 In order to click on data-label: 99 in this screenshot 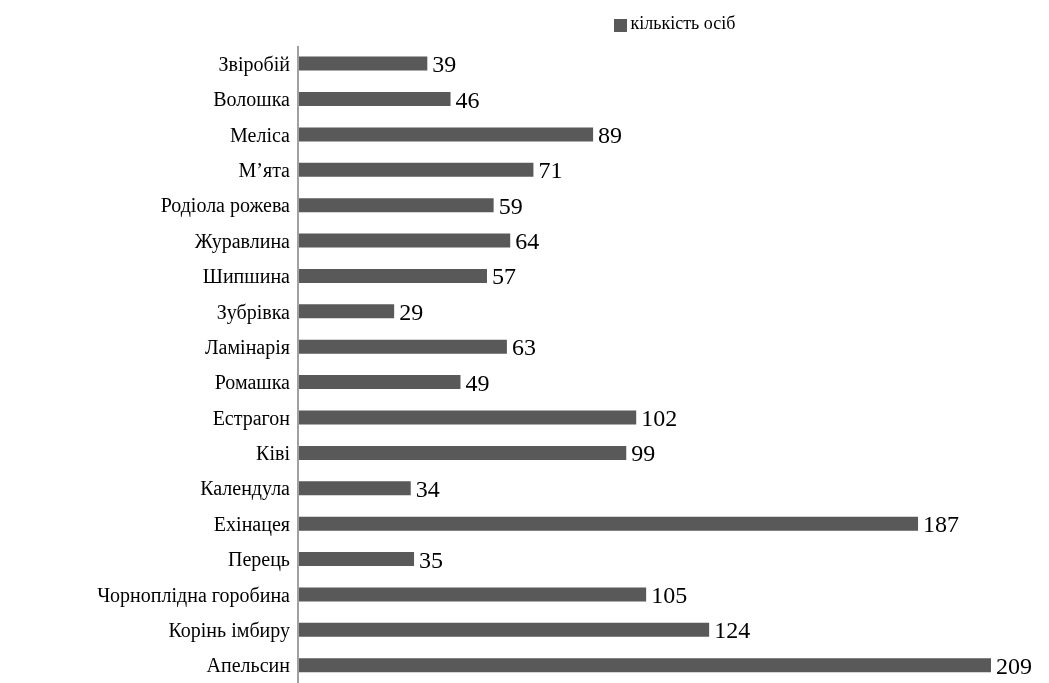, I will do `click(643, 453)`.